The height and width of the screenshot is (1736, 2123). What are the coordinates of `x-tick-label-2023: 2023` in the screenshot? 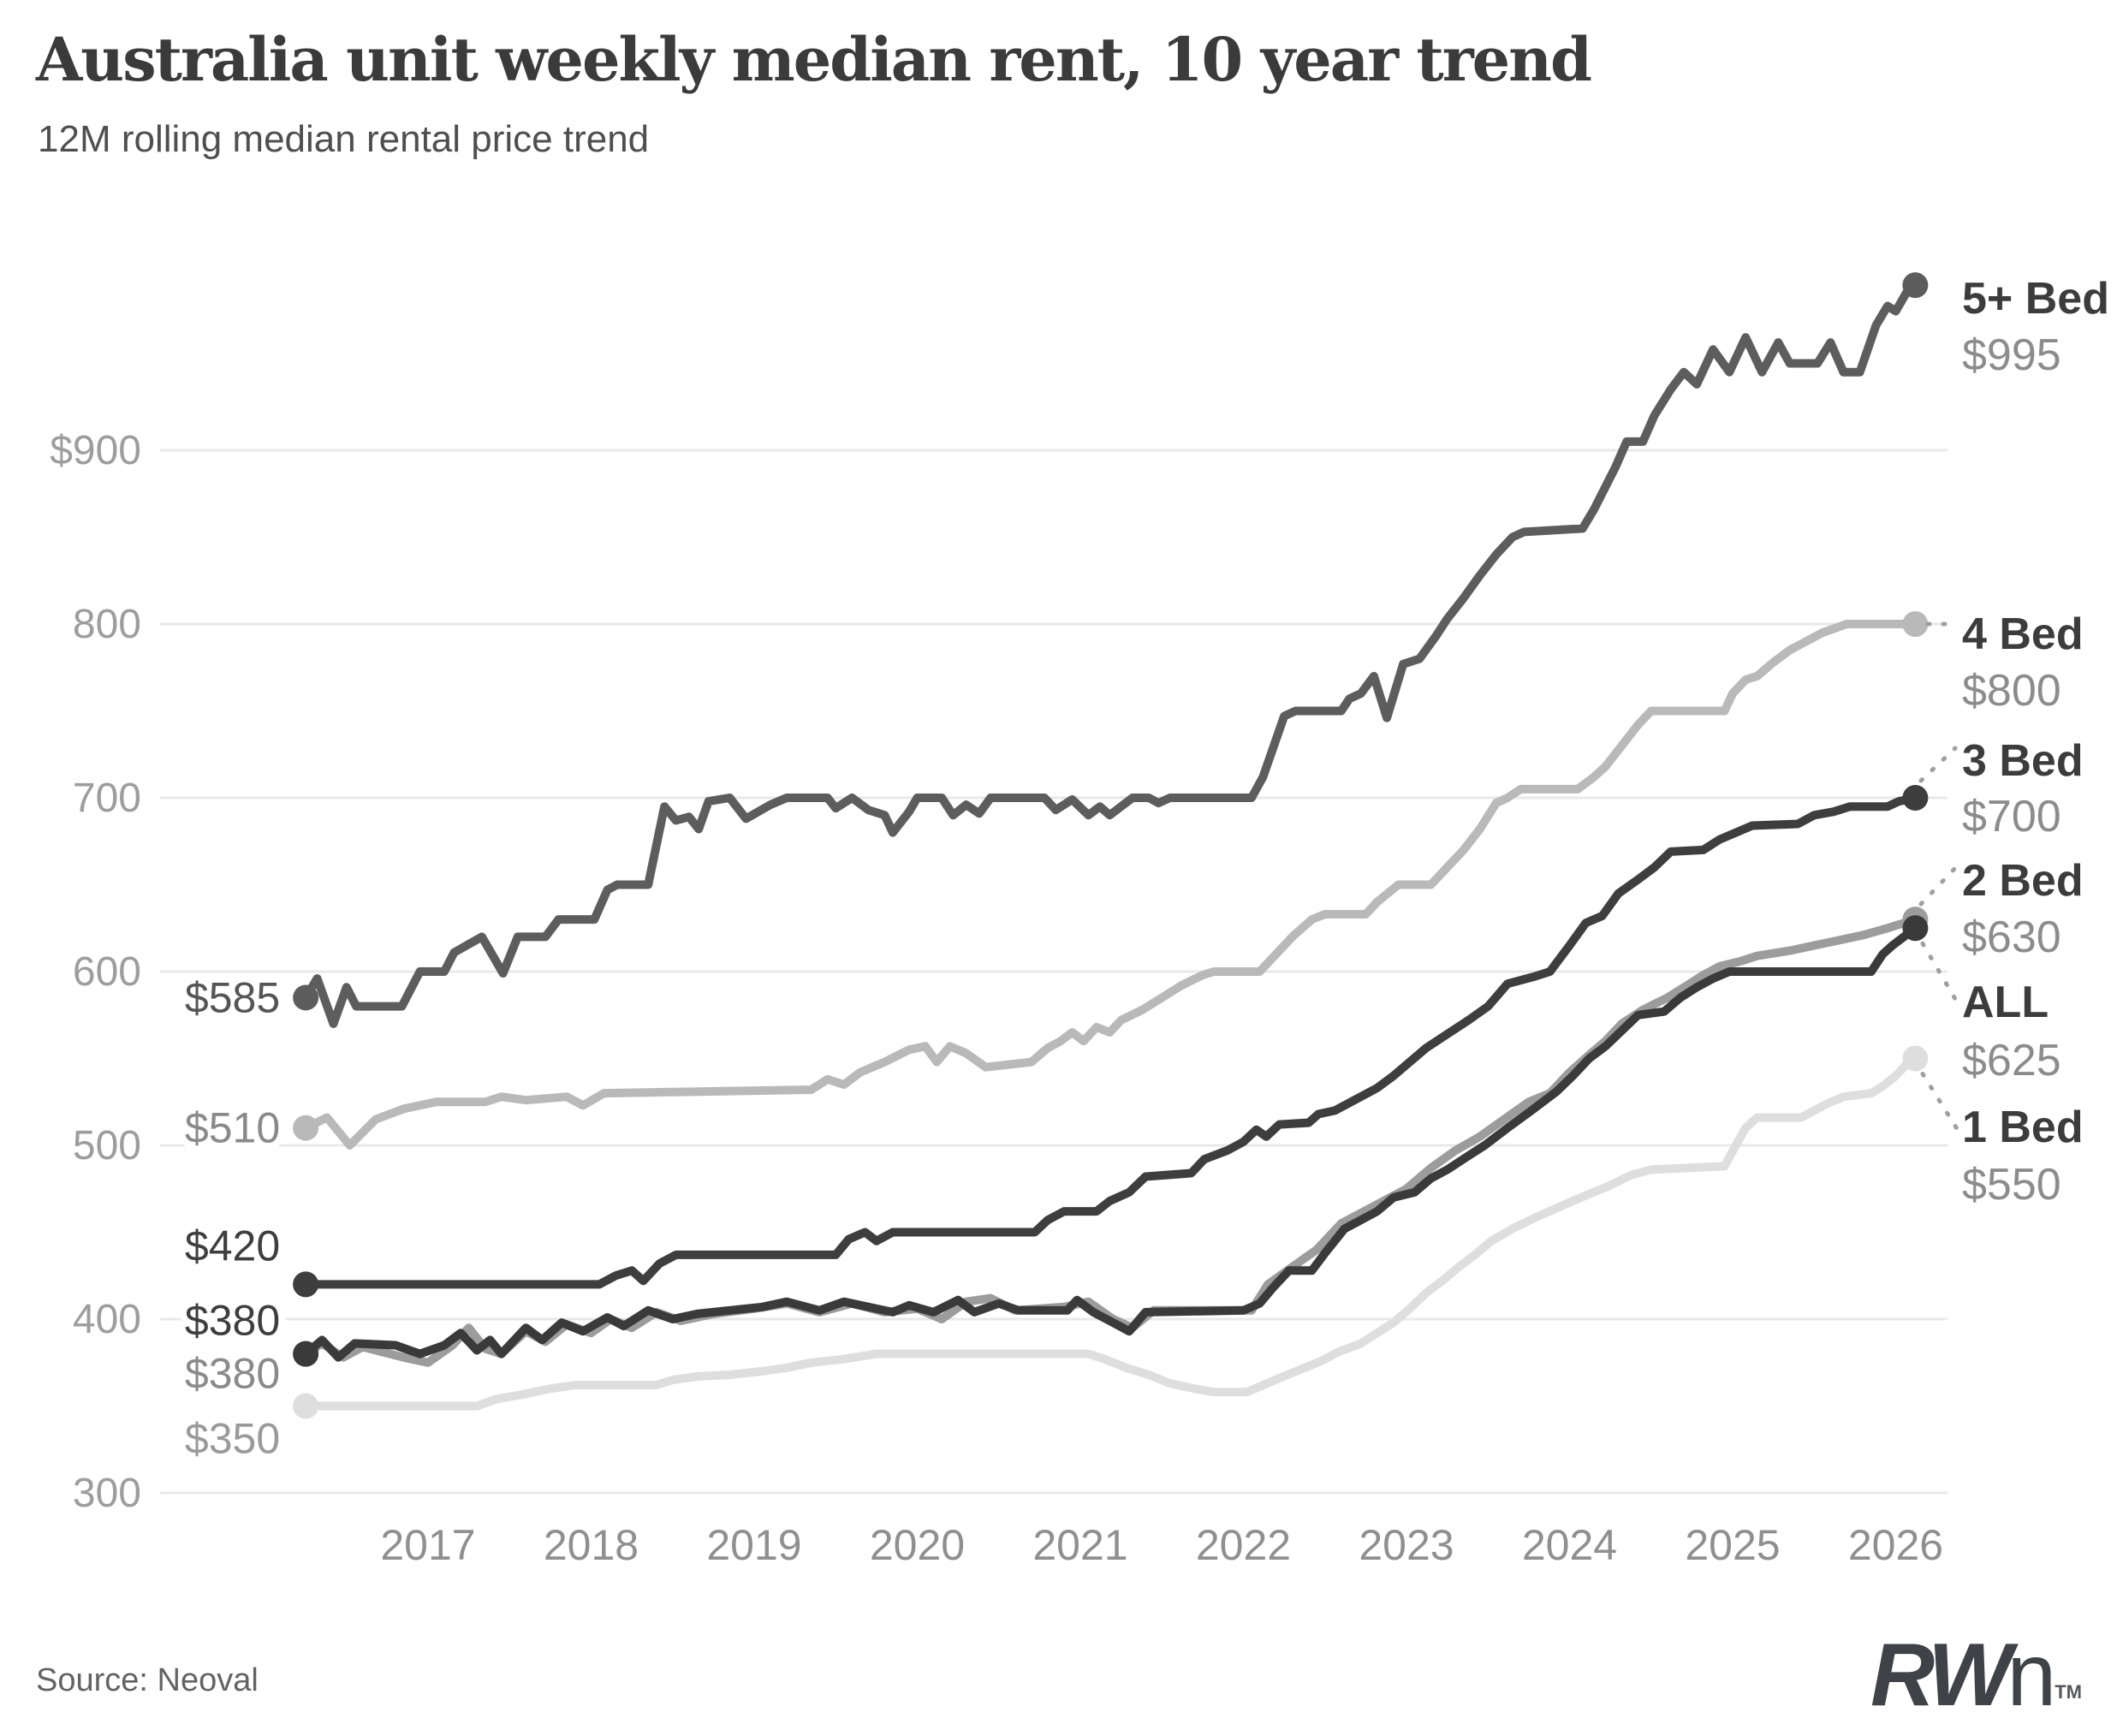 It's located at (1406, 1545).